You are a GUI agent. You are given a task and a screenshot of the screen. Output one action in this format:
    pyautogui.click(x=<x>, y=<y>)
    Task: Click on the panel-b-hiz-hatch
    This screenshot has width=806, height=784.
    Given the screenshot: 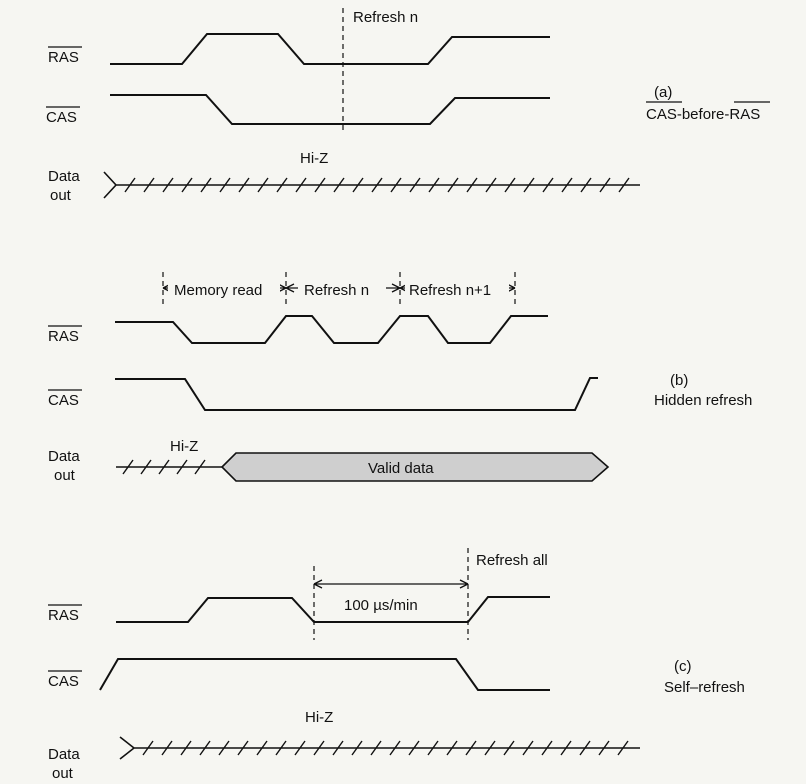 What is the action you would take?
    pyautogui.click(x=164, y=467)
    